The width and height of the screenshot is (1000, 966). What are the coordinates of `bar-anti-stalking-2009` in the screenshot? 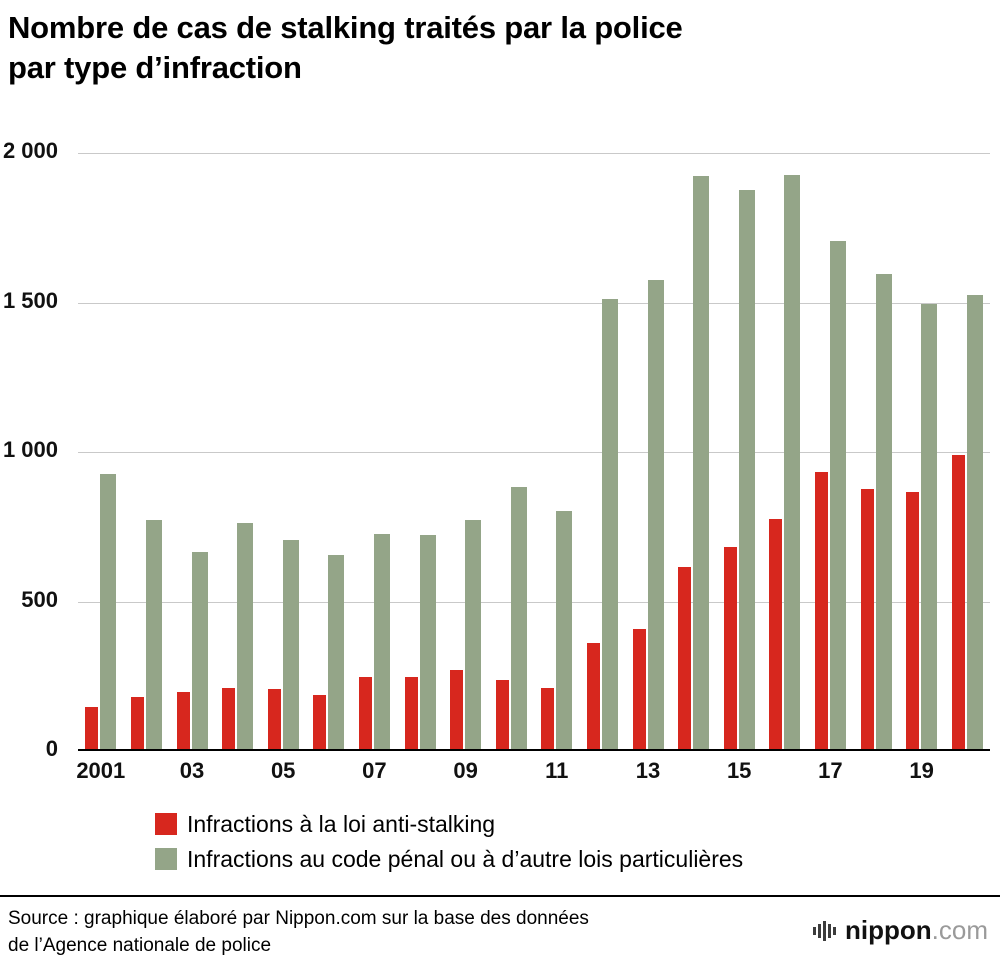 It's located at (457, 709).